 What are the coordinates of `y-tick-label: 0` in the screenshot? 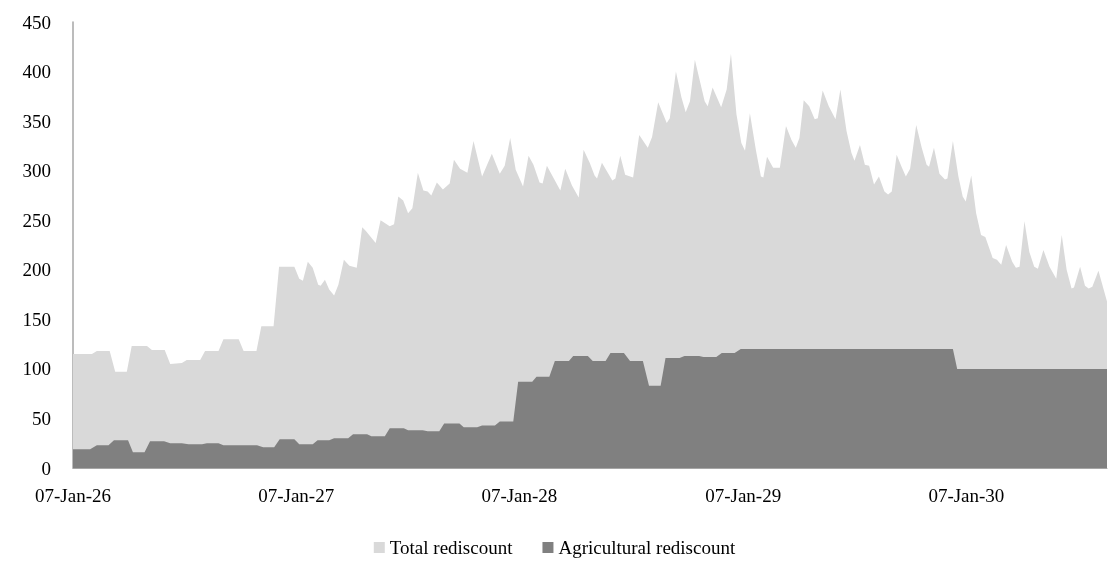 It's located at (46, 468).